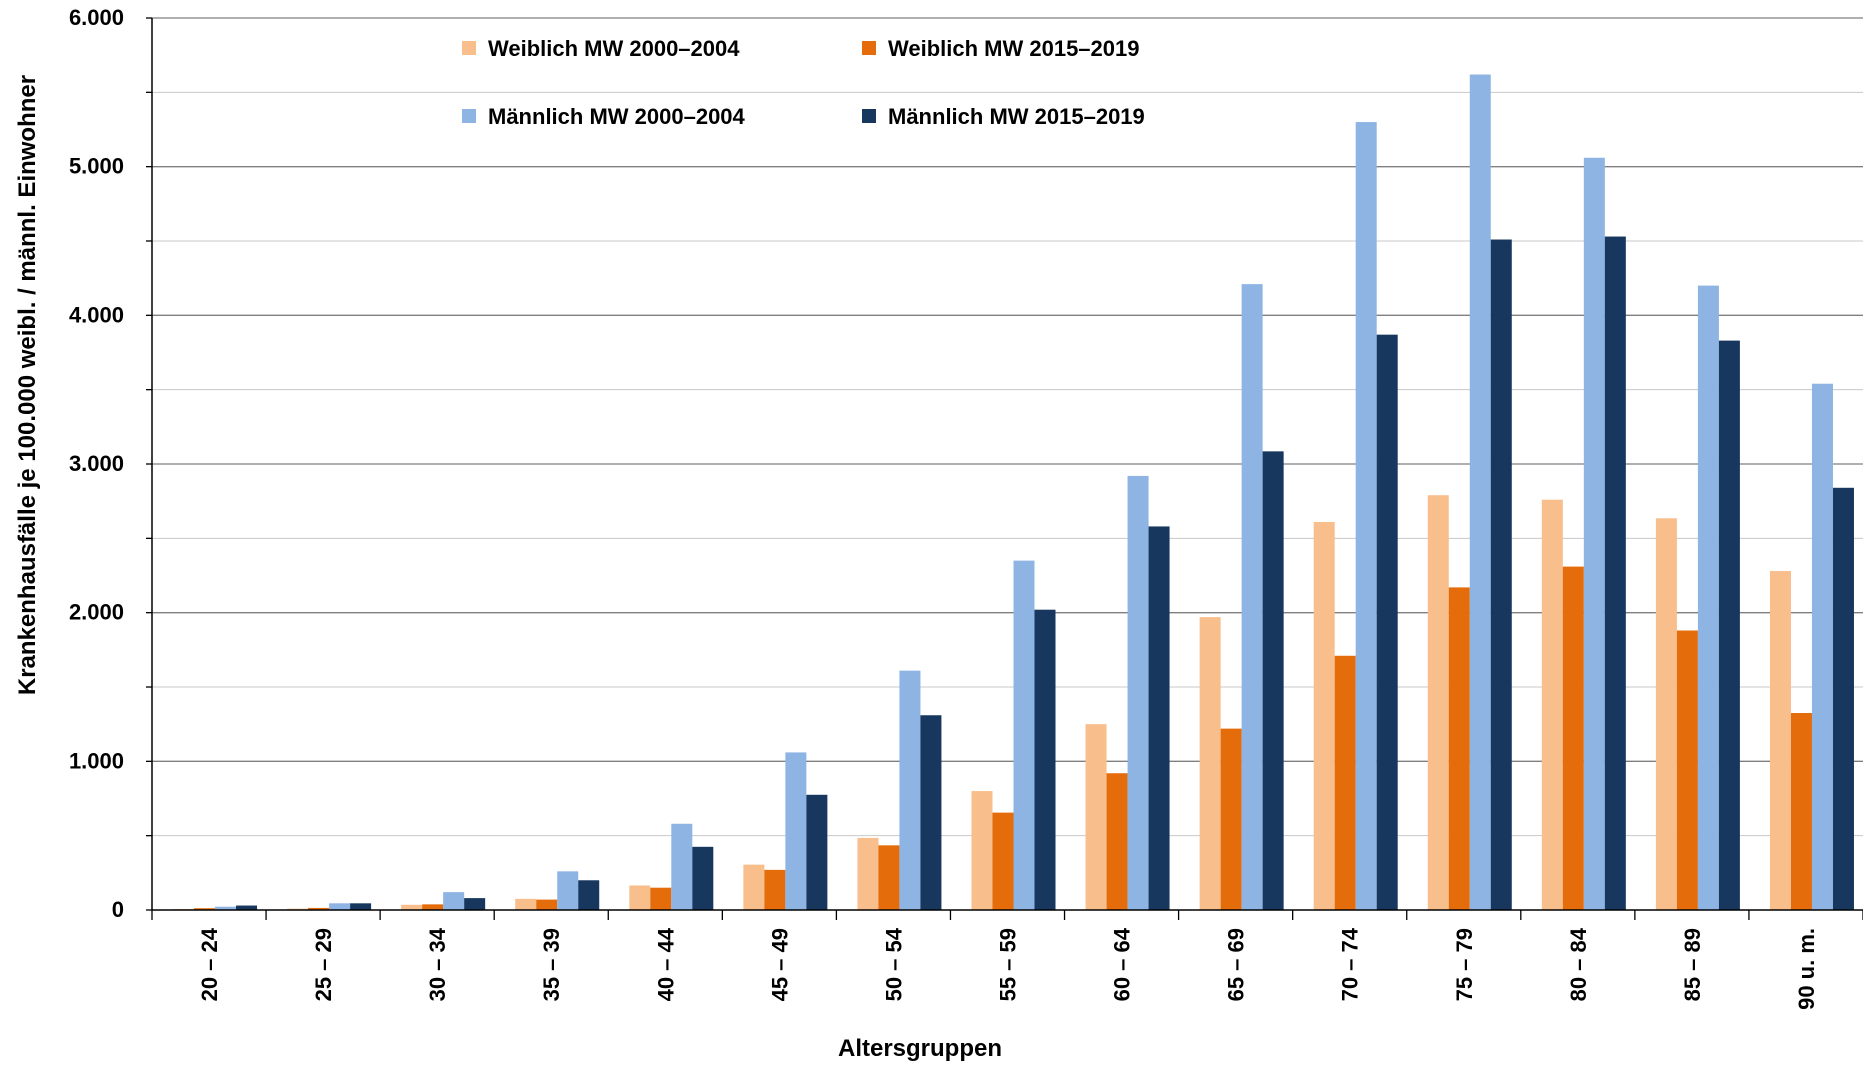 This screenshot has width=1863, height=1065. What do you see at coordinates (665, 964) in the screenshot?
I see `x-tick-label: 40 – 44` at bounding box center [665, 964].